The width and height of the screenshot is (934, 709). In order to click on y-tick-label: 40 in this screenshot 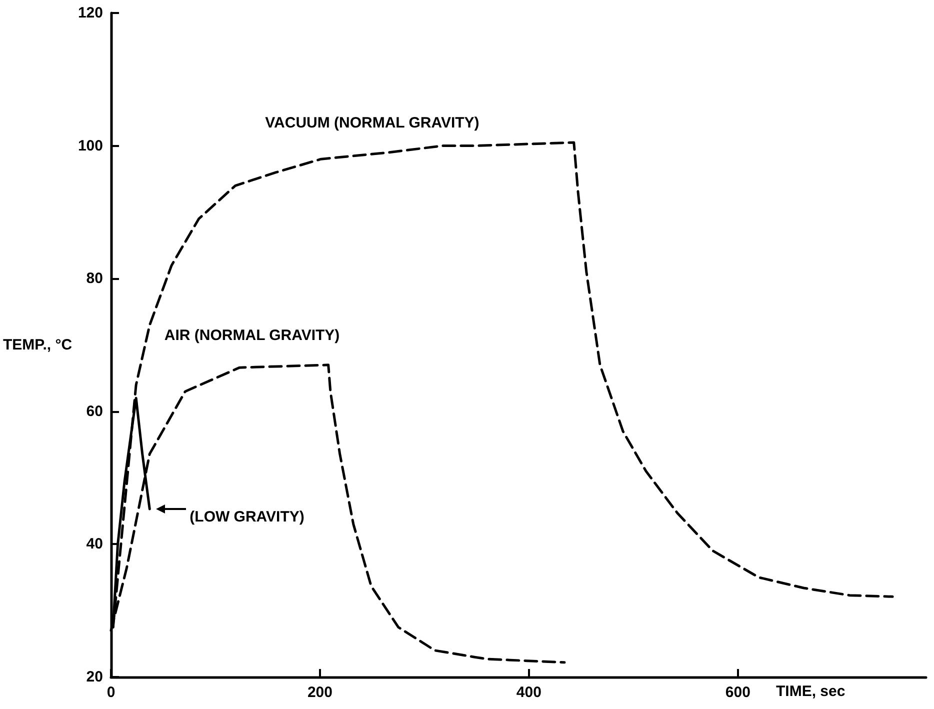, I will do `click(94, 544)`.